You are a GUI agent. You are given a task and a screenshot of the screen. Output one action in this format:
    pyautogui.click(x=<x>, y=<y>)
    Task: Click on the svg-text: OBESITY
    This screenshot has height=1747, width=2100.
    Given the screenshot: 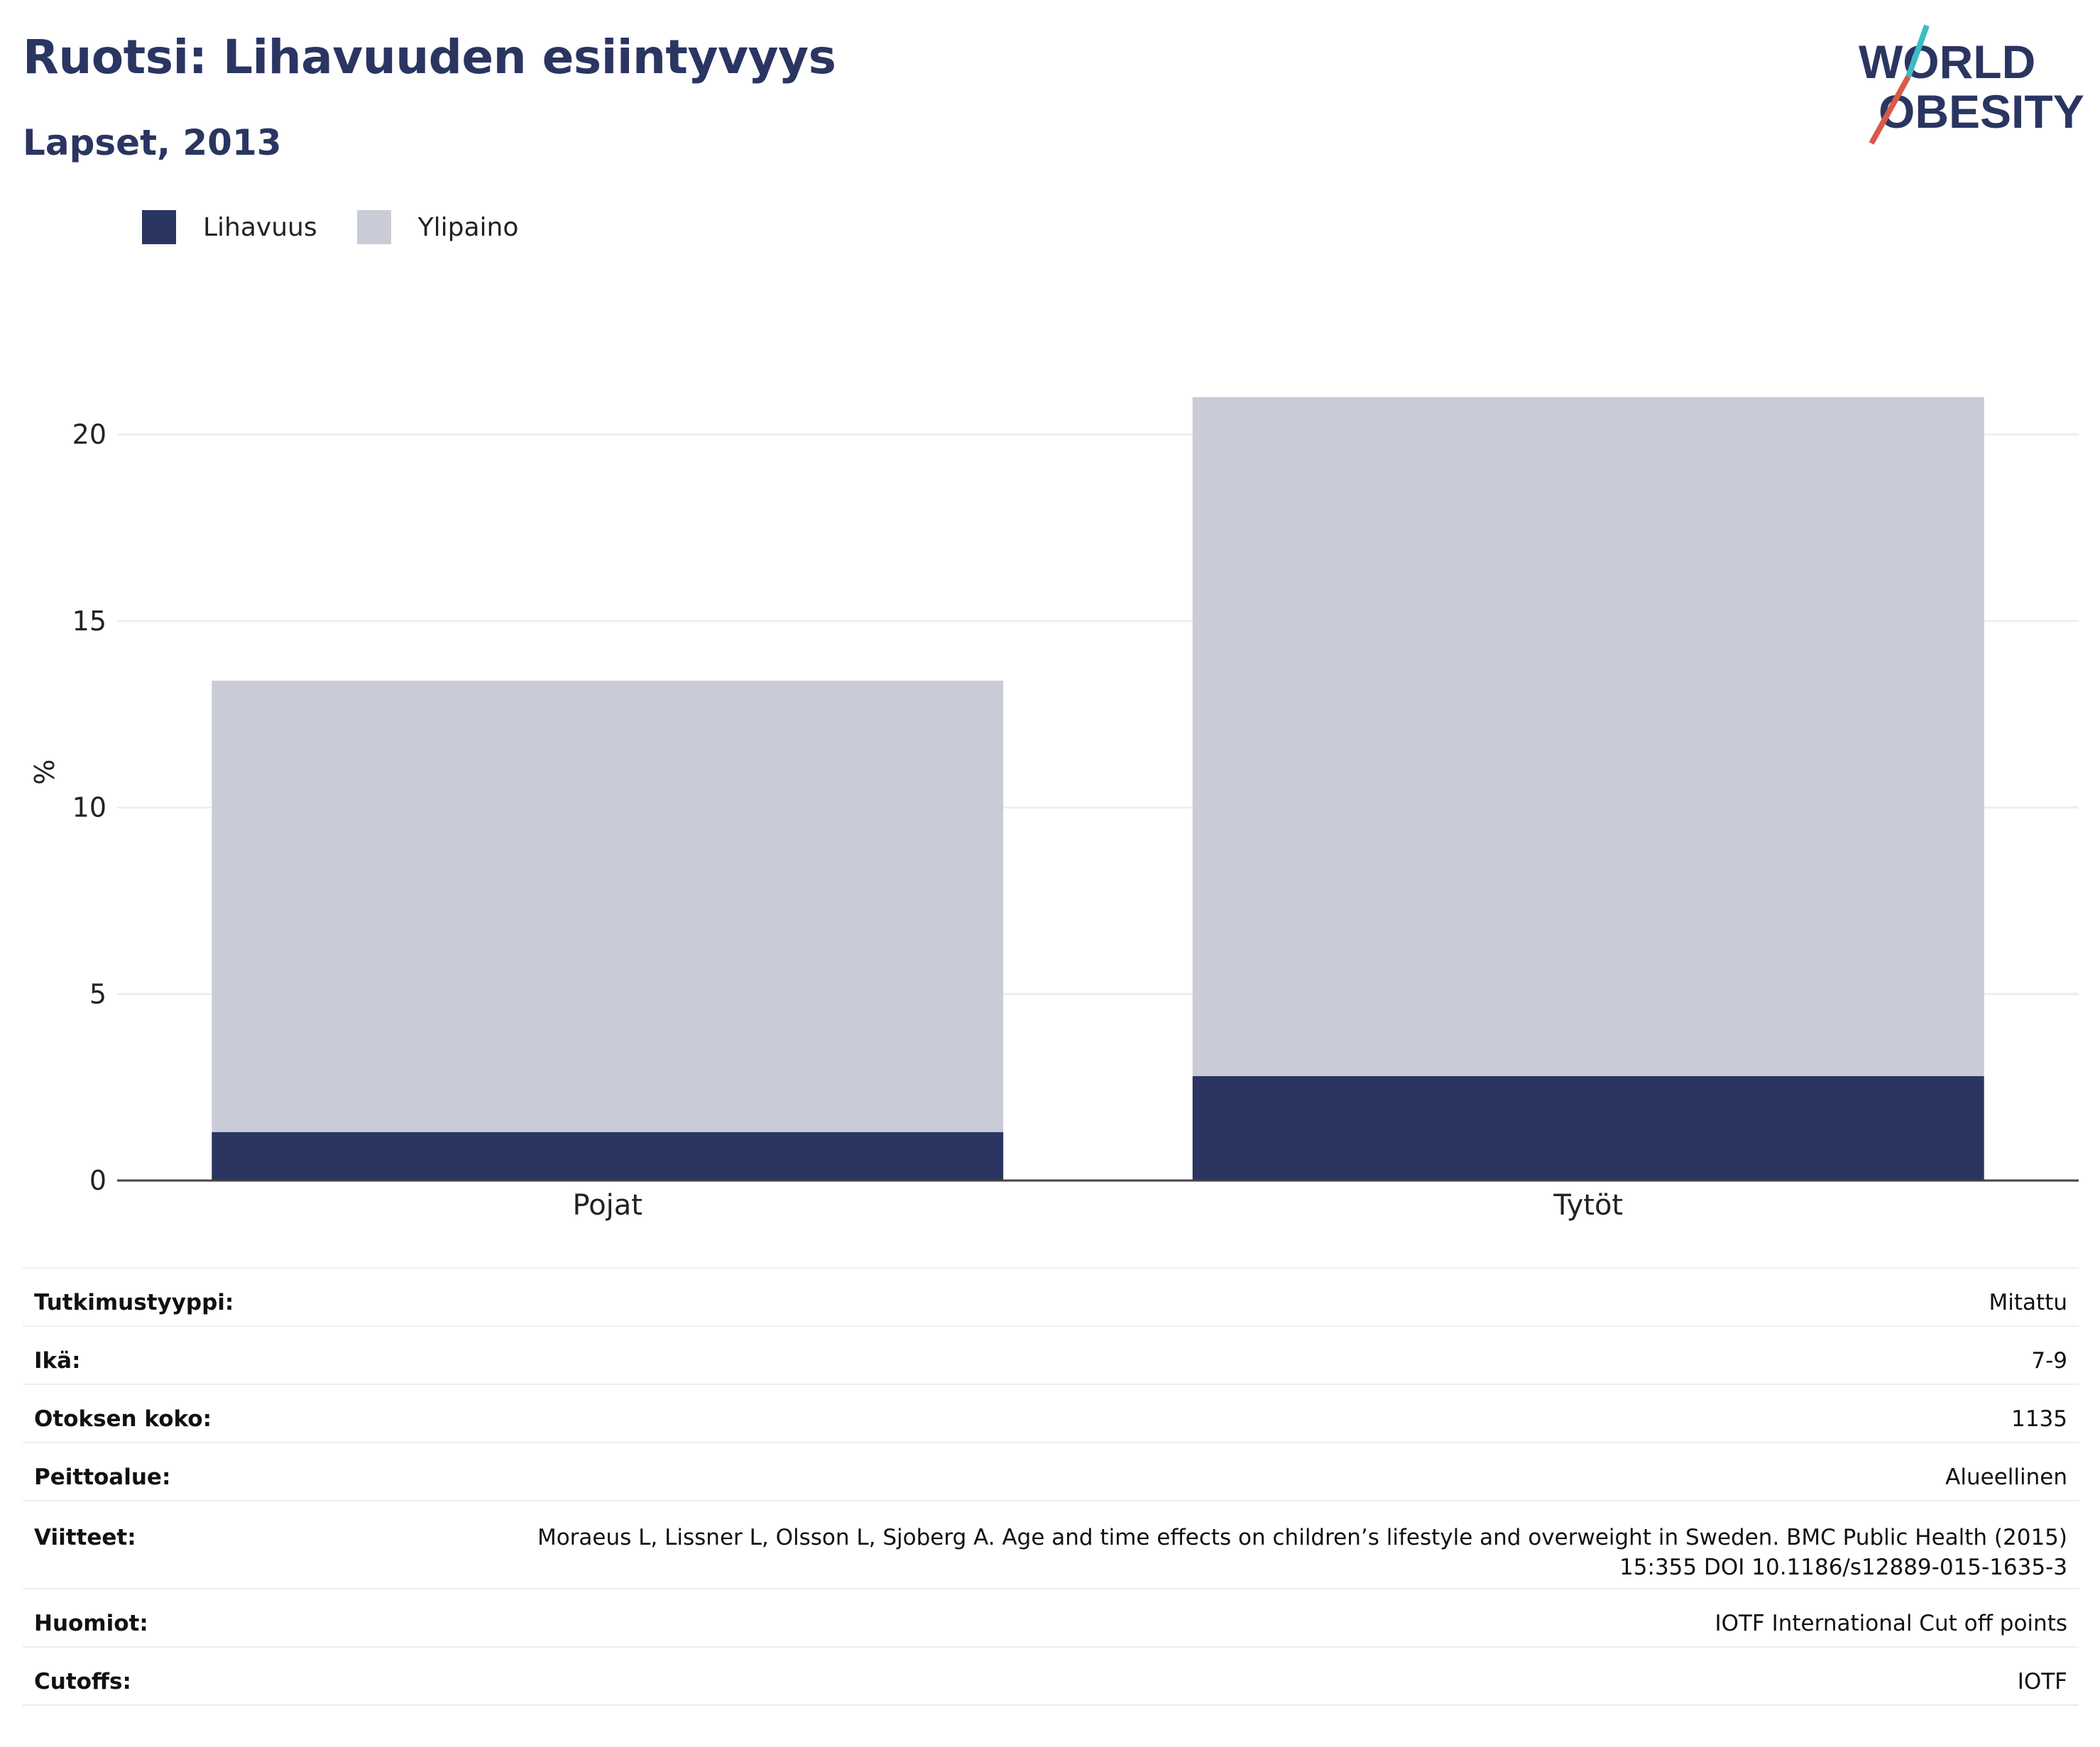 What is the action you would take?
    pyautogui.click(x=1981, y=111)
    